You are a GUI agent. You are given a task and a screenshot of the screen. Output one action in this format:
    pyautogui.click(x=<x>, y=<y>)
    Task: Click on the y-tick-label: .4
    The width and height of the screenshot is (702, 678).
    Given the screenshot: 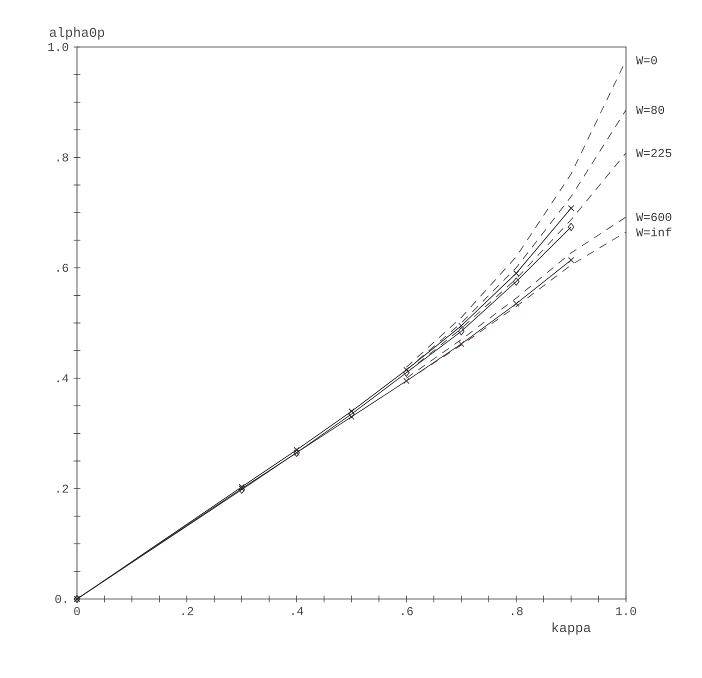 What is the action you would take?
    pyautogui.click(x=62, y=378)
    